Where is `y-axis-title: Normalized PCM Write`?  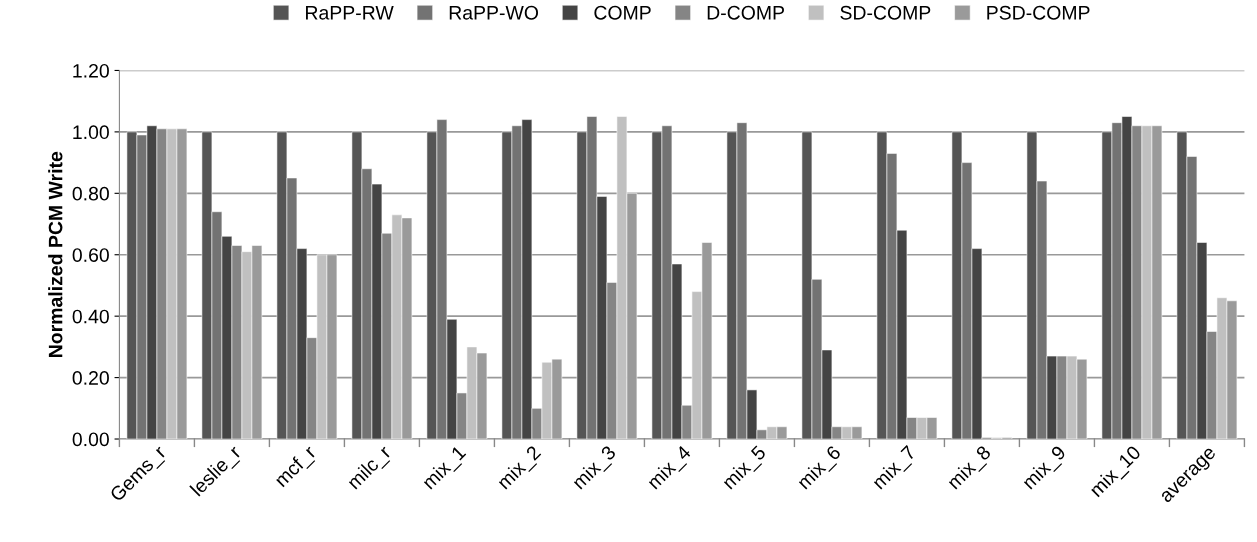 y-axis-title: Normalized PCM Write is located at coordinates (55, 254).